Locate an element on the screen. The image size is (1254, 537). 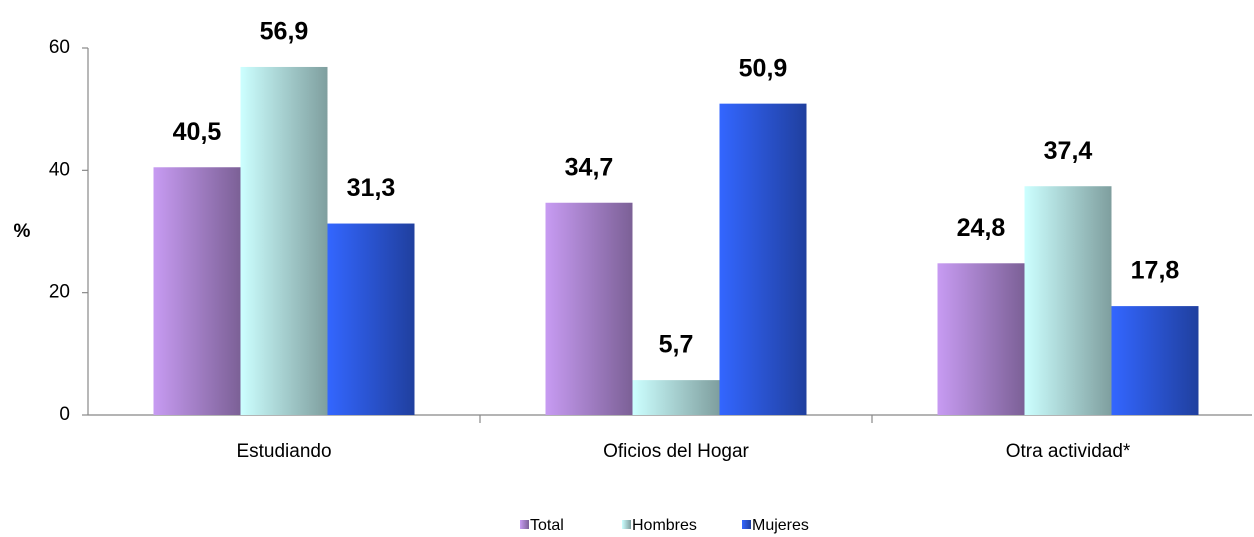
data-label: 24,8 is located at coordinates (981, 228).